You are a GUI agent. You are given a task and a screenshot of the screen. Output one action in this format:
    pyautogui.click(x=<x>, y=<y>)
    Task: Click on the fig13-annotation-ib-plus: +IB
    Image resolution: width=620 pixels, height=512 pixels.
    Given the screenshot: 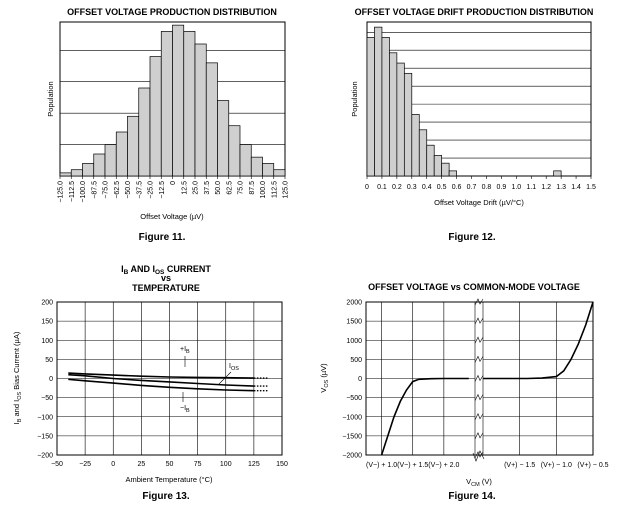 What is the action you would take?
    pyautogui.click(x=185, y=350)
    